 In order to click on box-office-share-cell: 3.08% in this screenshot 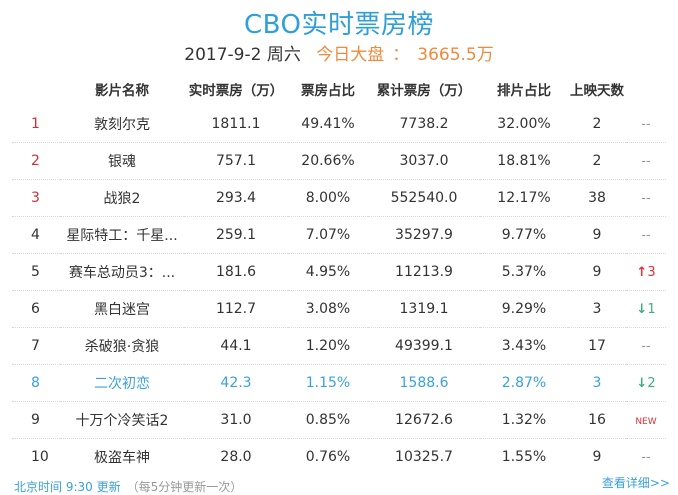, I will do `click(328, 309)`.